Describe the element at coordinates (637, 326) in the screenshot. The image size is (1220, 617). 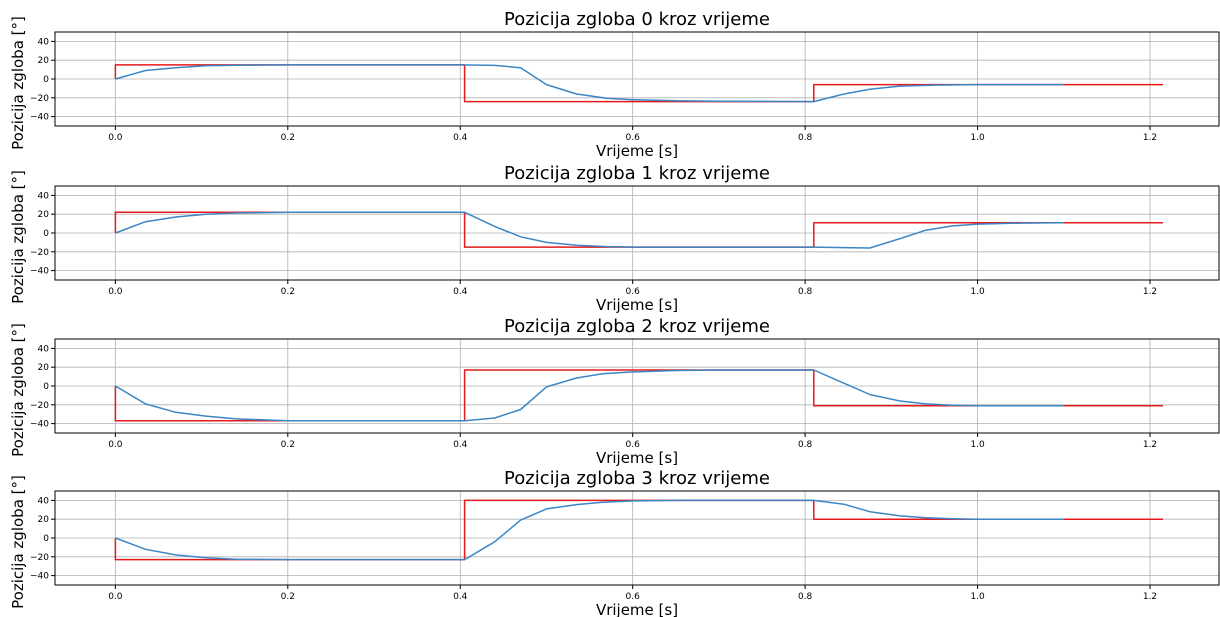
I see `chart-title: Pozicija zgloba 2 kroz vrijeme` at that location.